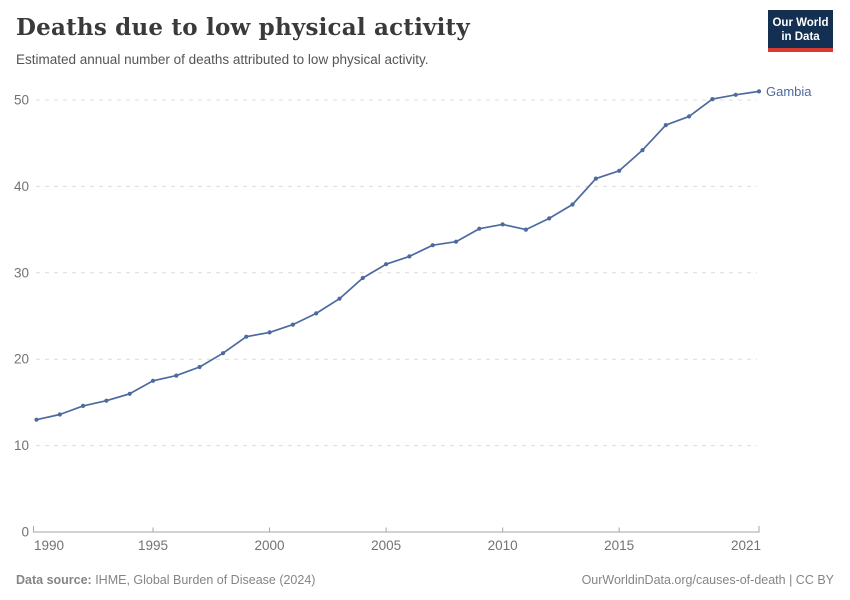 This screenshot has height=600, width=850. Describe the element at coordinates (789, 91) in the screenshot. I see `series-label: Gambia` at that location.